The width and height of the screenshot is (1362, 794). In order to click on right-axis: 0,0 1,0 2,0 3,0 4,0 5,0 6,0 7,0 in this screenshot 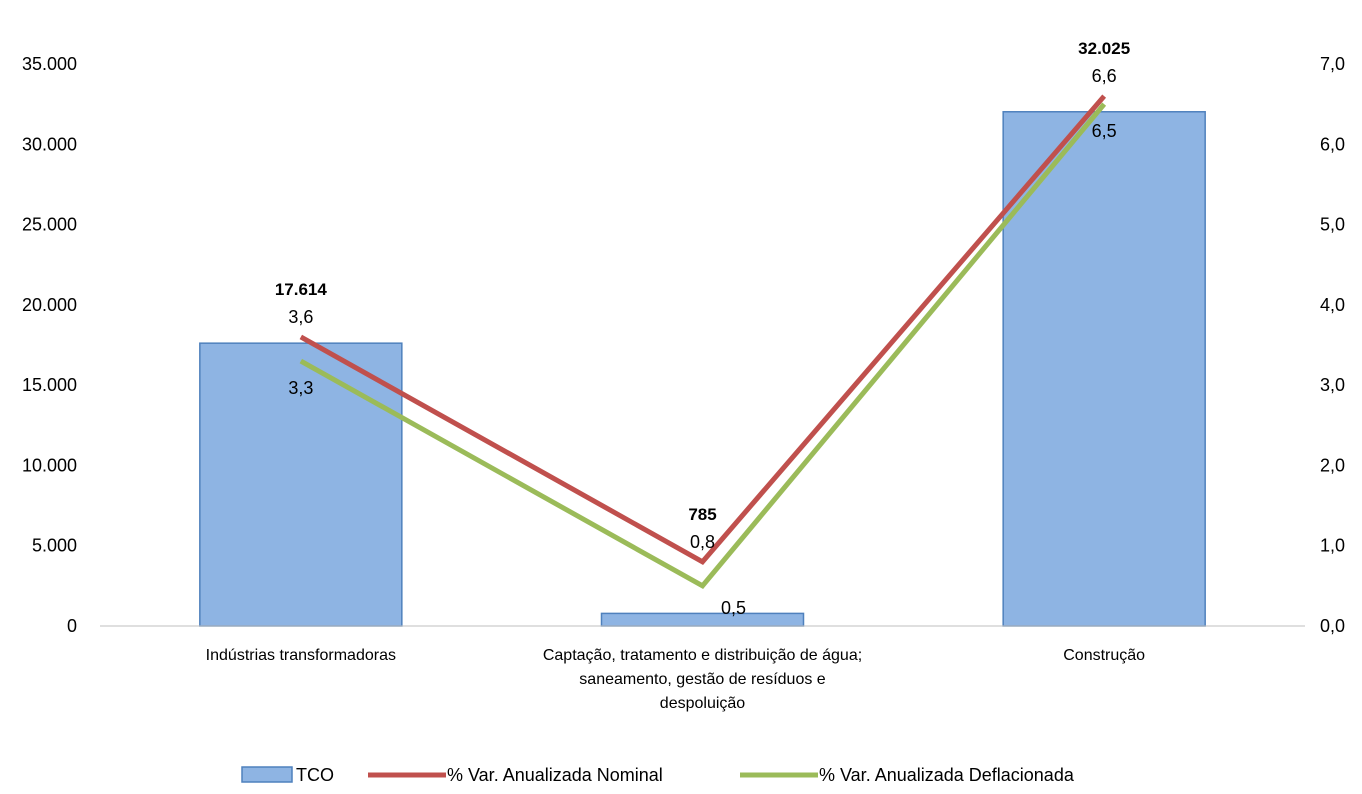, I will do `click(1332, 345)`.